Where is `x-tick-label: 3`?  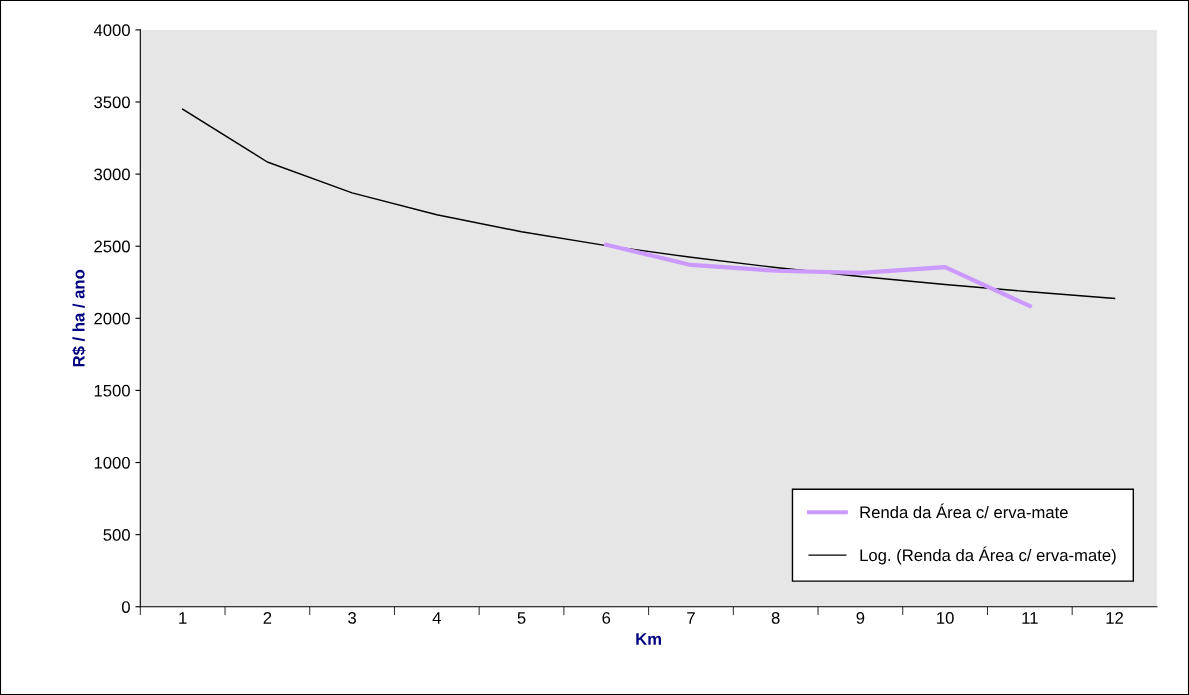 x-tick-label: 3 is located at coordinates (352, 618).